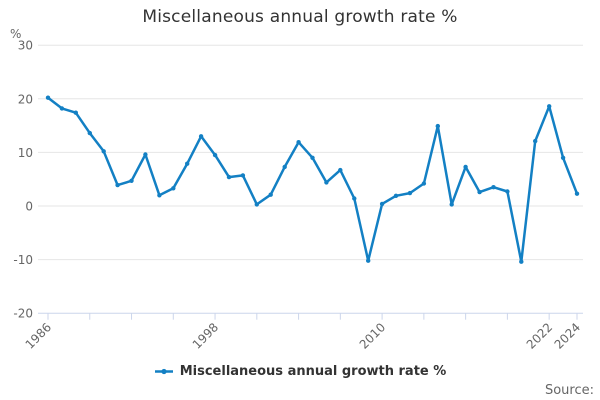 The image size is (600, 400). Describe the element at coordinates (25, 46) in the screenshot. I see `y-axis-label: 30` at that location.